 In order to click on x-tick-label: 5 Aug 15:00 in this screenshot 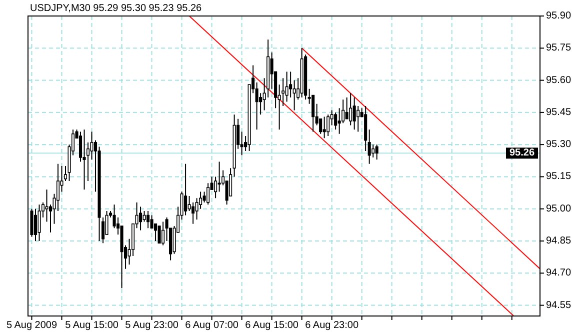, I will do `click(92, 325)`.